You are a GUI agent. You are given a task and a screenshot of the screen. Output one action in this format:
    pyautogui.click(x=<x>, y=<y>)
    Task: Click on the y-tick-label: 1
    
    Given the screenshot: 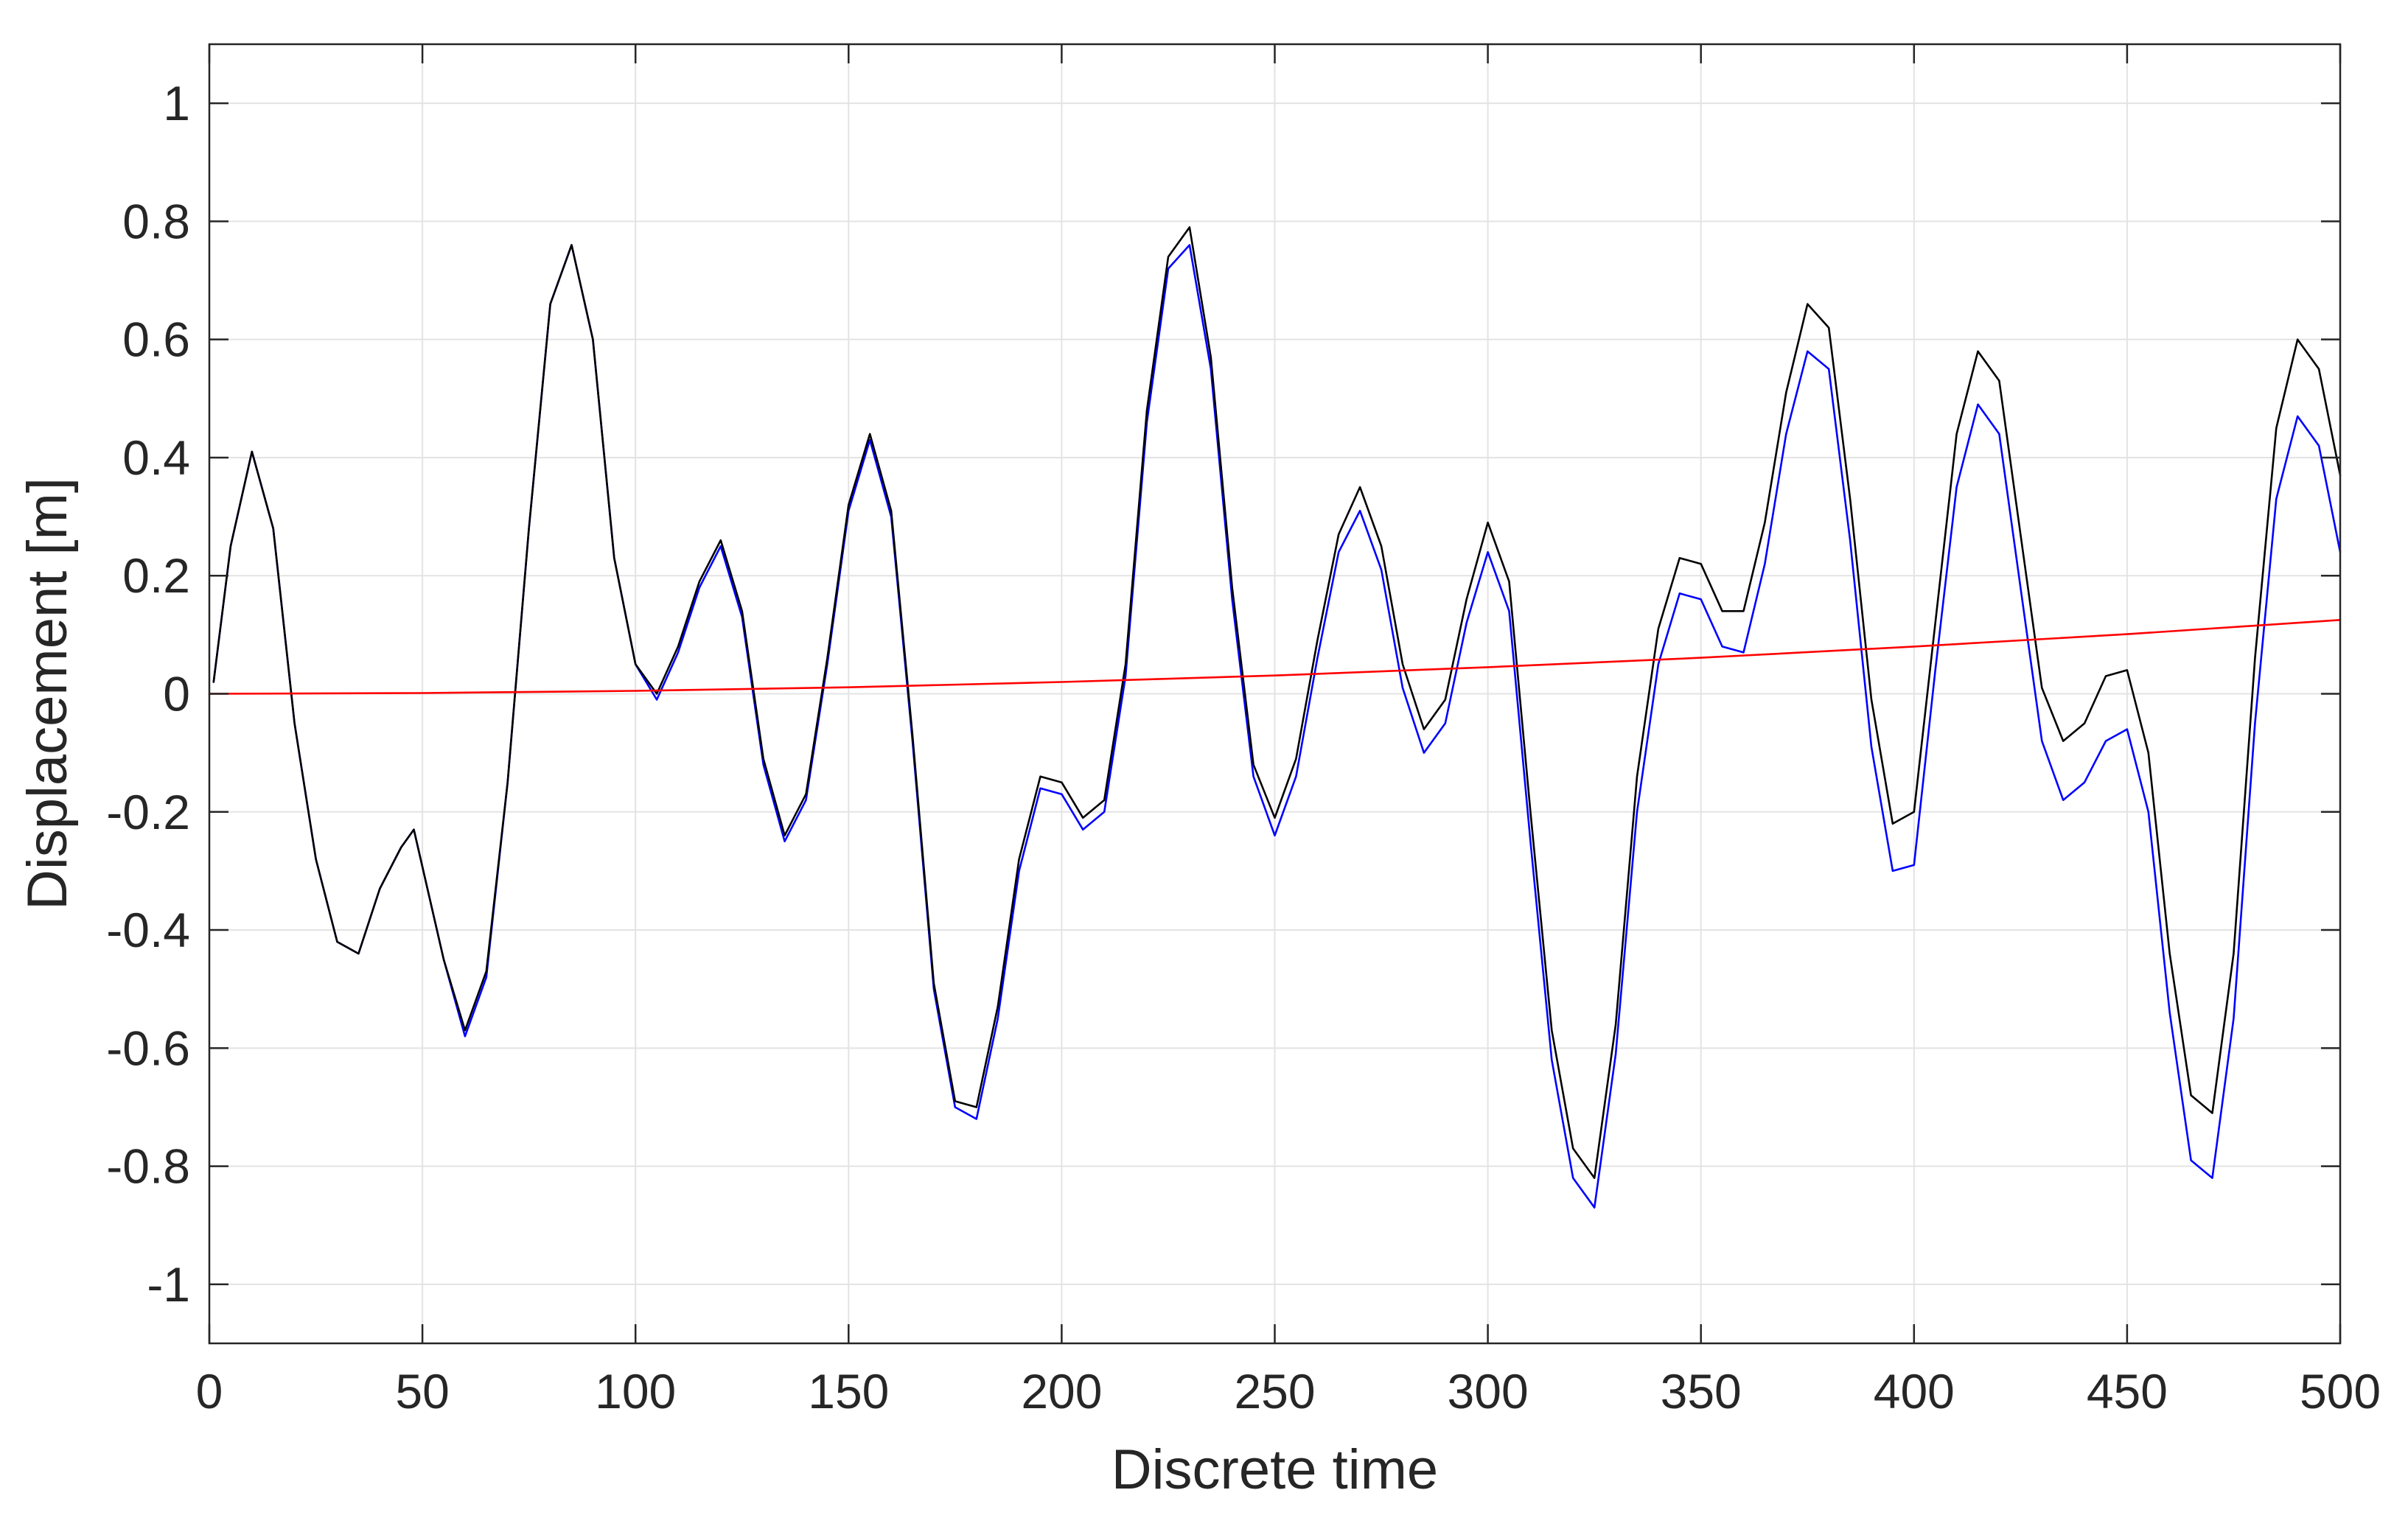 What is the action you would take?
    pyautogui.click(x=176, y=103)
    